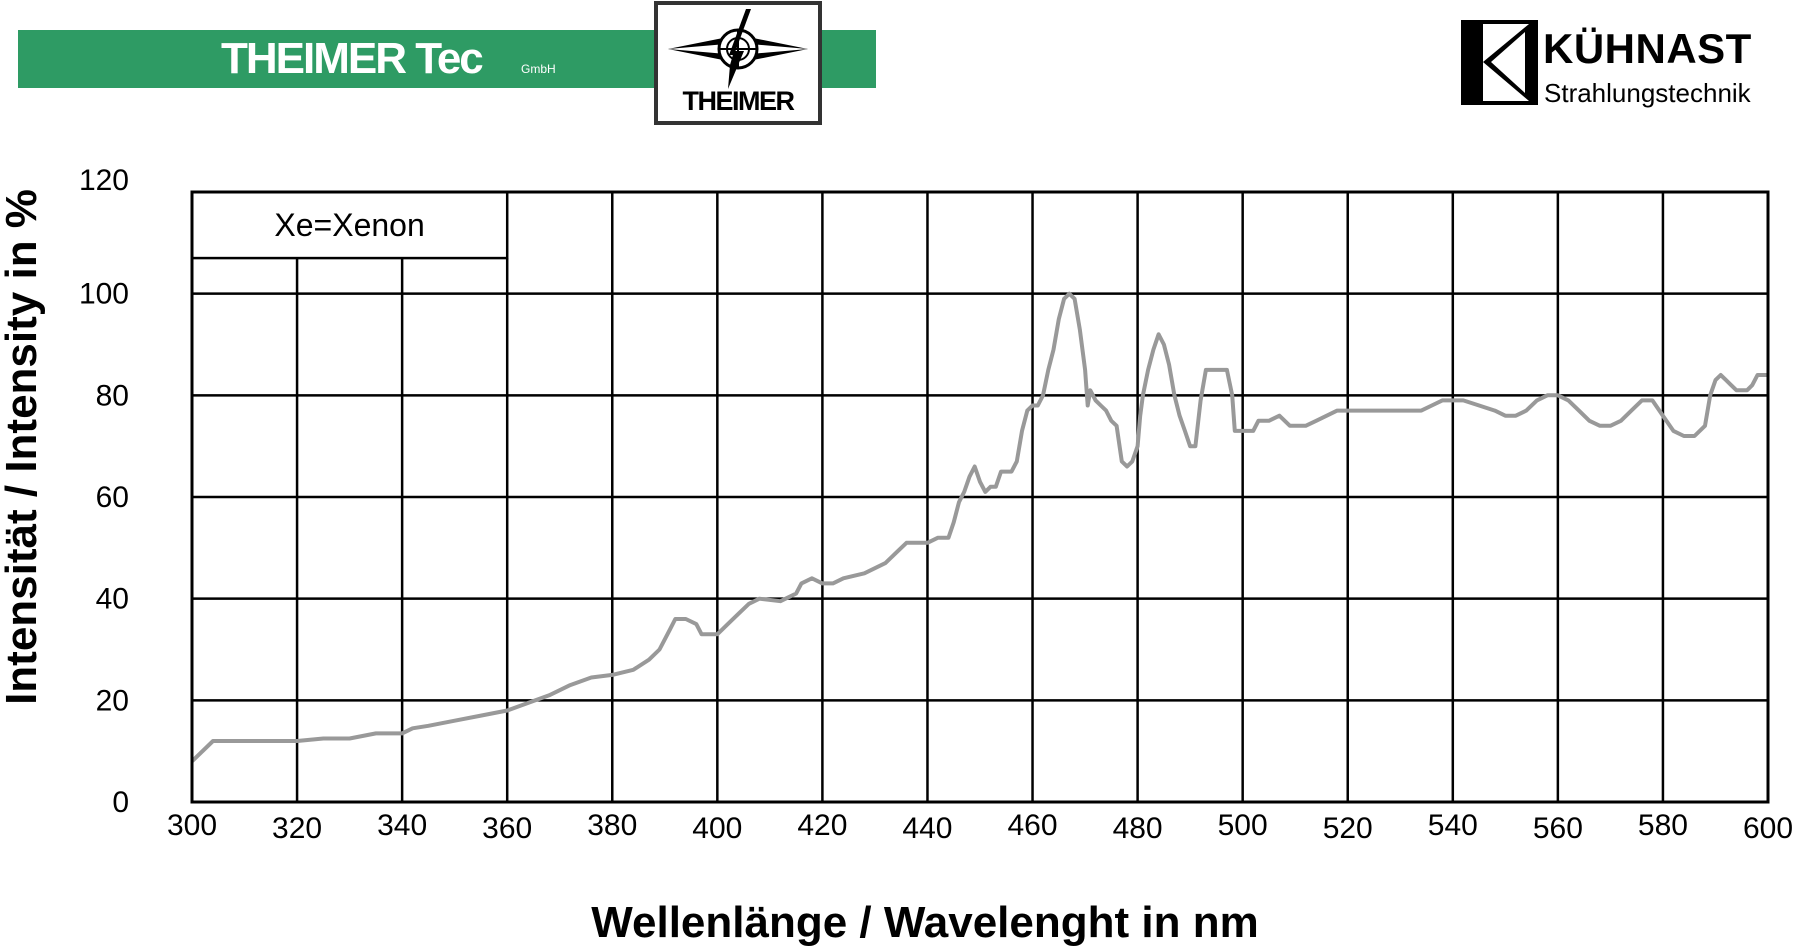  I want to click on y-tick-label: 40, so click(112, 599).